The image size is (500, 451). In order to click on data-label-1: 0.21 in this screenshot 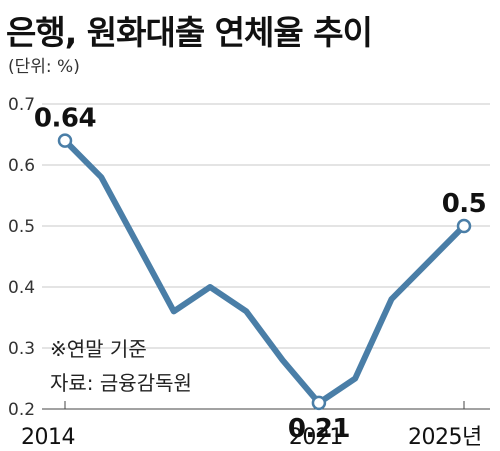, I will do `click(319, 429)`.